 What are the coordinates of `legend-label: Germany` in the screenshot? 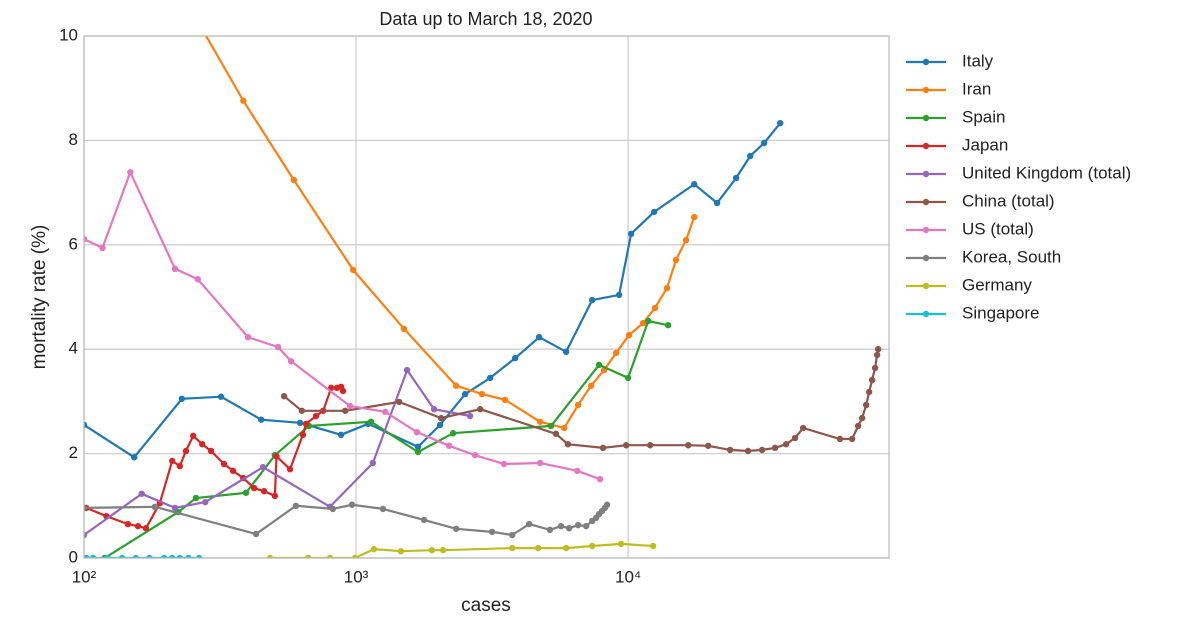 It's located at (997, 284).